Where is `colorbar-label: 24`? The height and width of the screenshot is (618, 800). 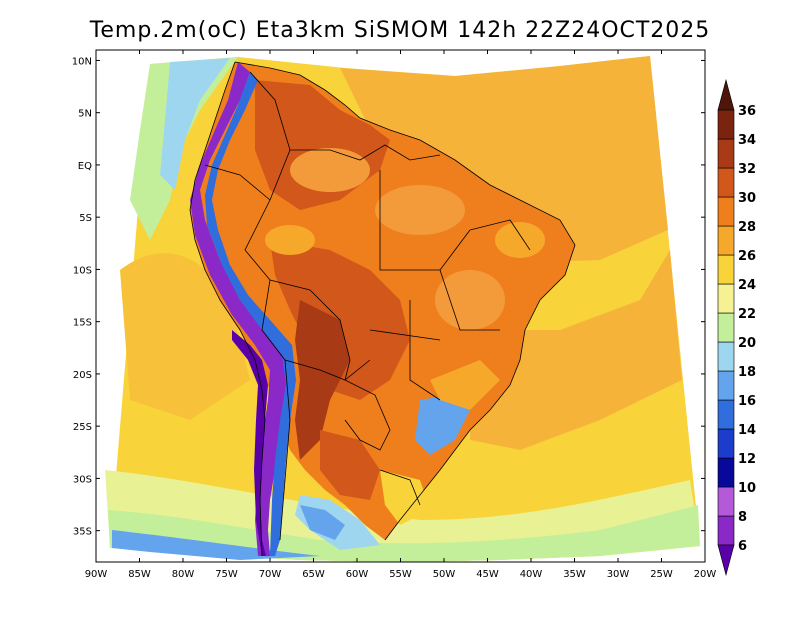
colorbar-label: 24 is located at coordinates (747, 285).